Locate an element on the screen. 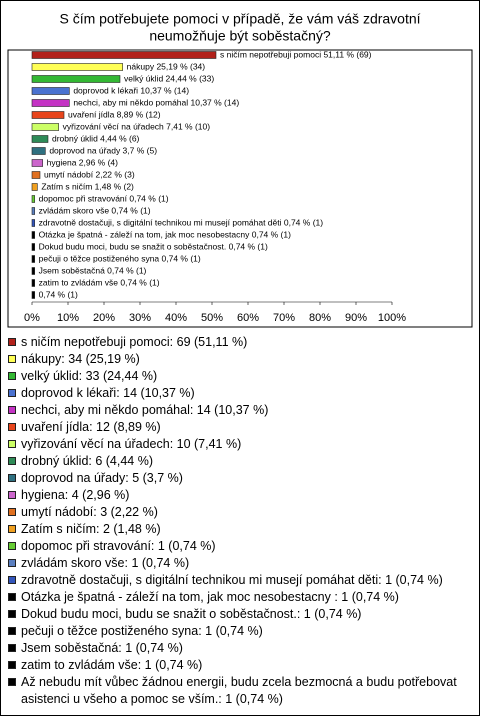  bar-label: zvládám skoro vše 0,74 % (1) is located at coordinates (95, 210).